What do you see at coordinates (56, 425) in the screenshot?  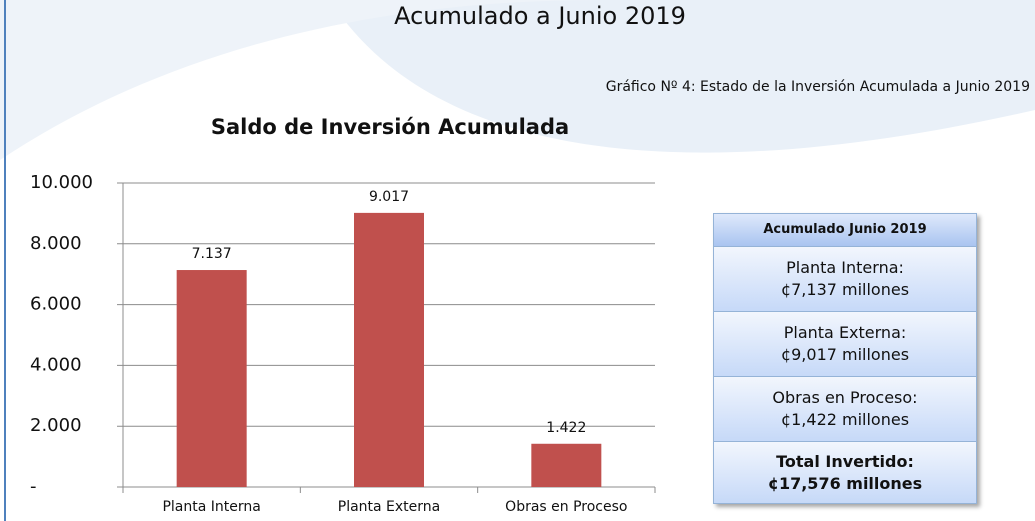 I see `y-tick-label: 2.000` at bounding box center [56, 425].